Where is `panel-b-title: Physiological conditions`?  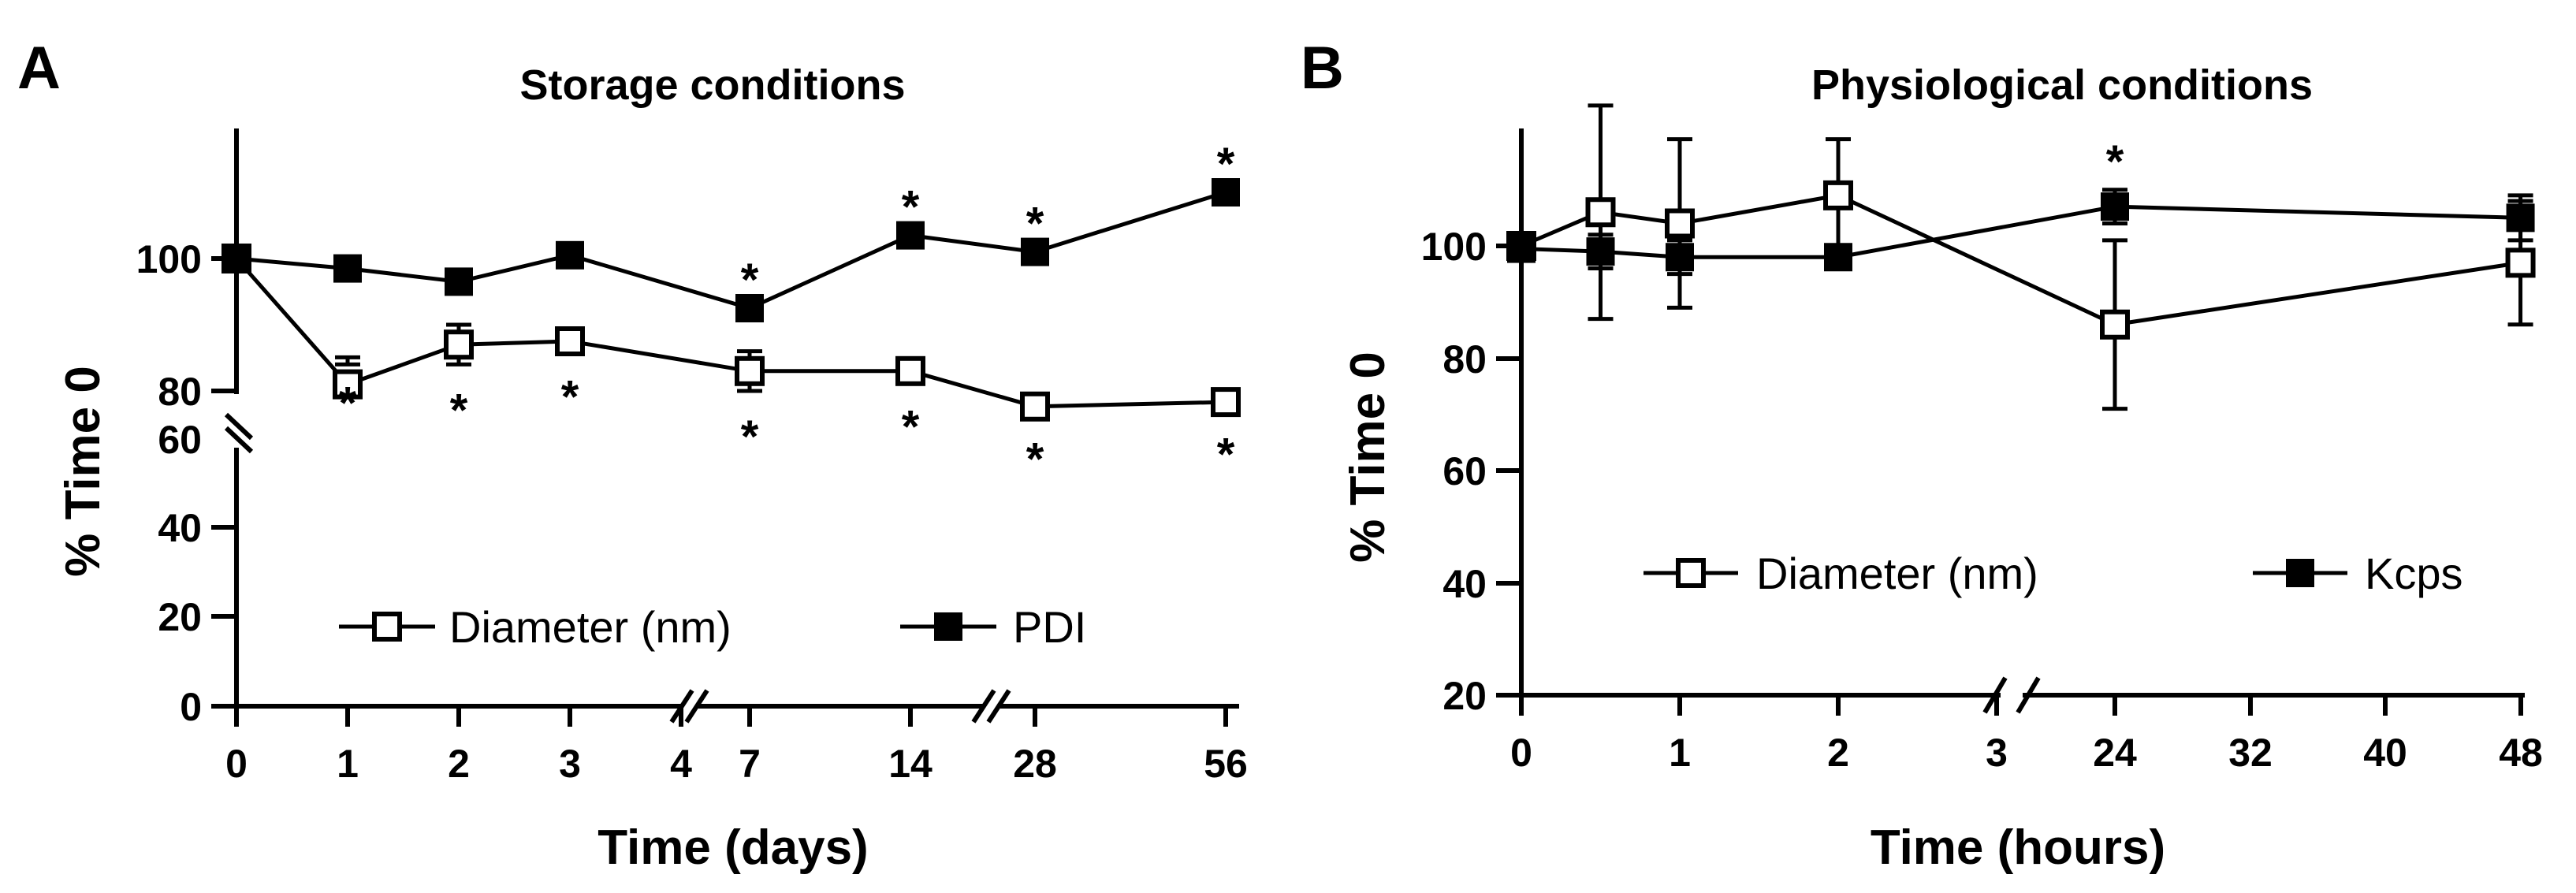
panel-b-title: Physiological conditions is located at coordinates (2062, 85).